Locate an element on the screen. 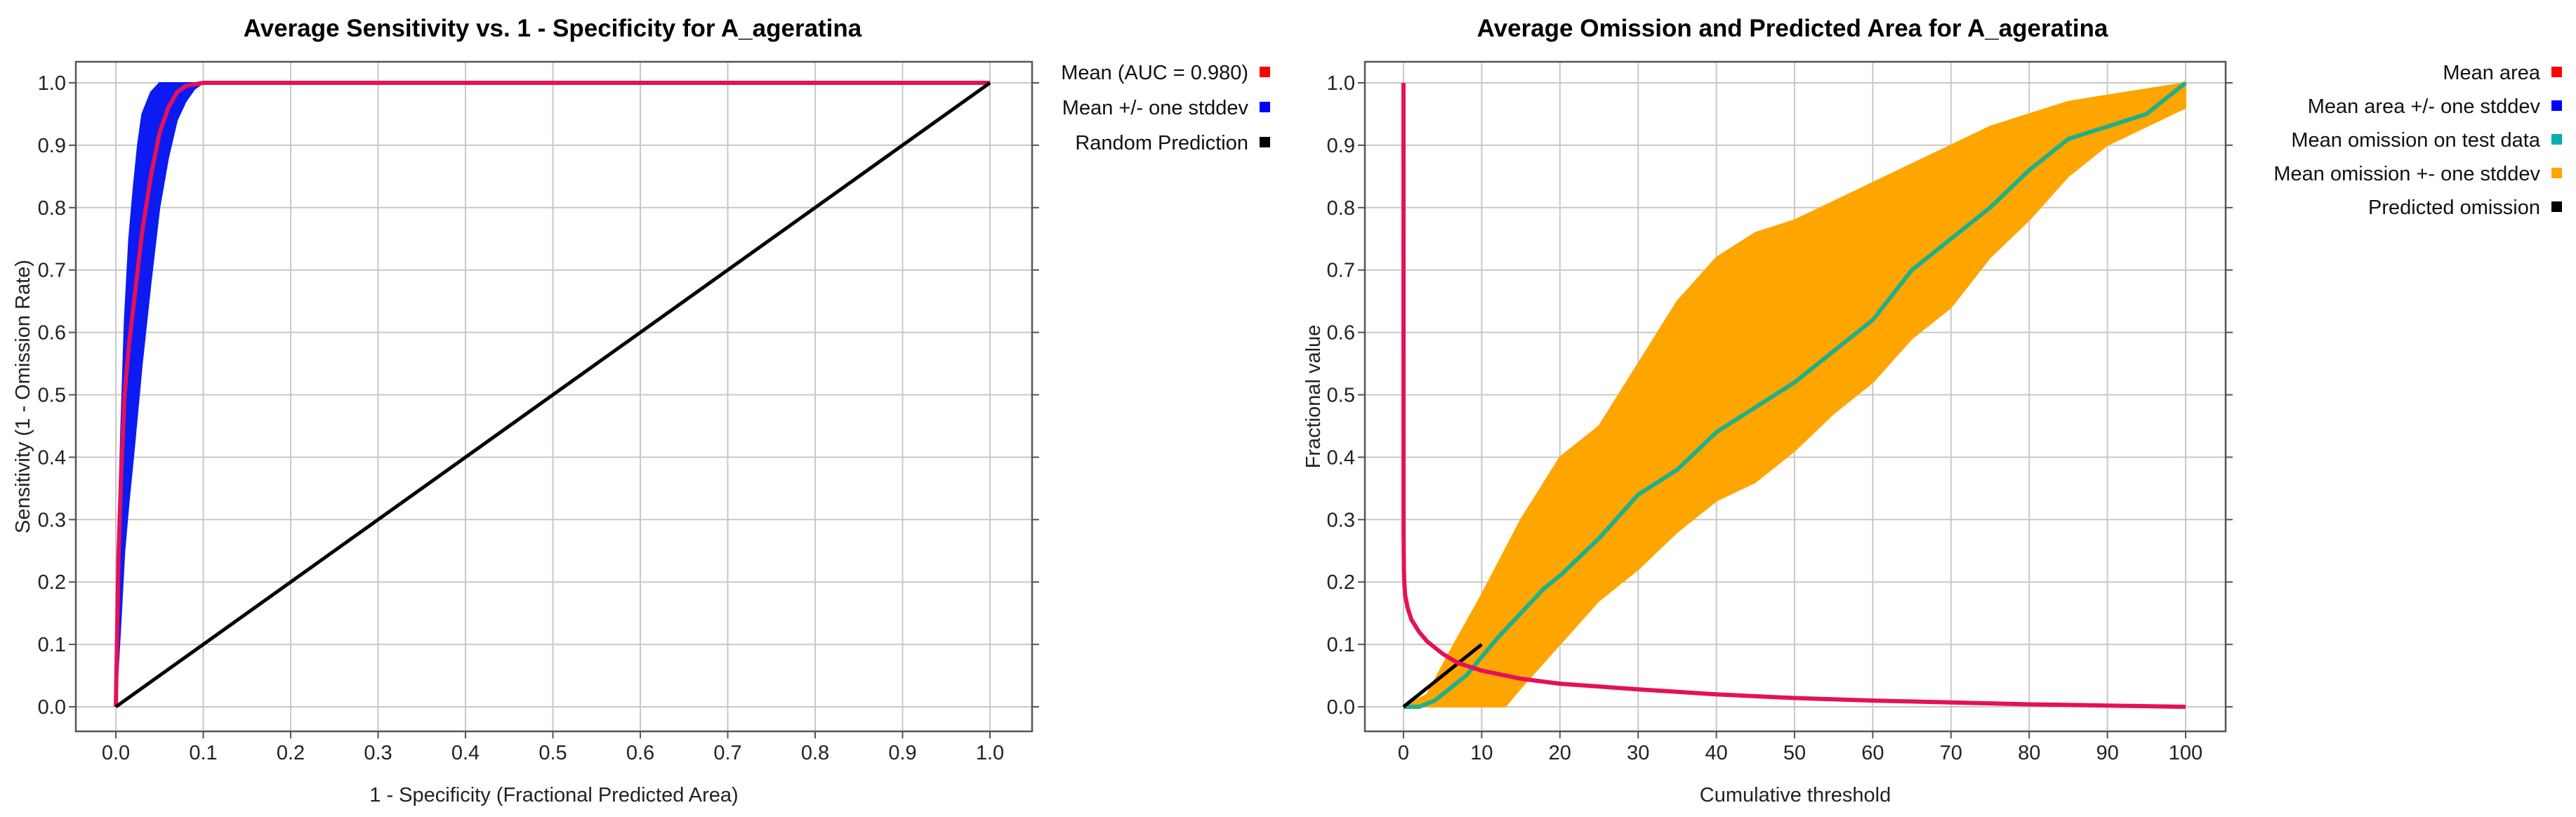  omission-legend-label: Predicted omission is located at coordinates (2454, 208).